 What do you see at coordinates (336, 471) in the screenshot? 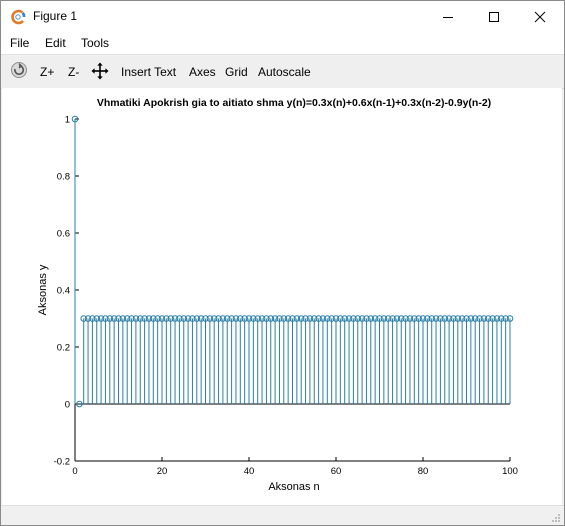
I see `x-tick-label: 60` at bounding box center [336, 471].